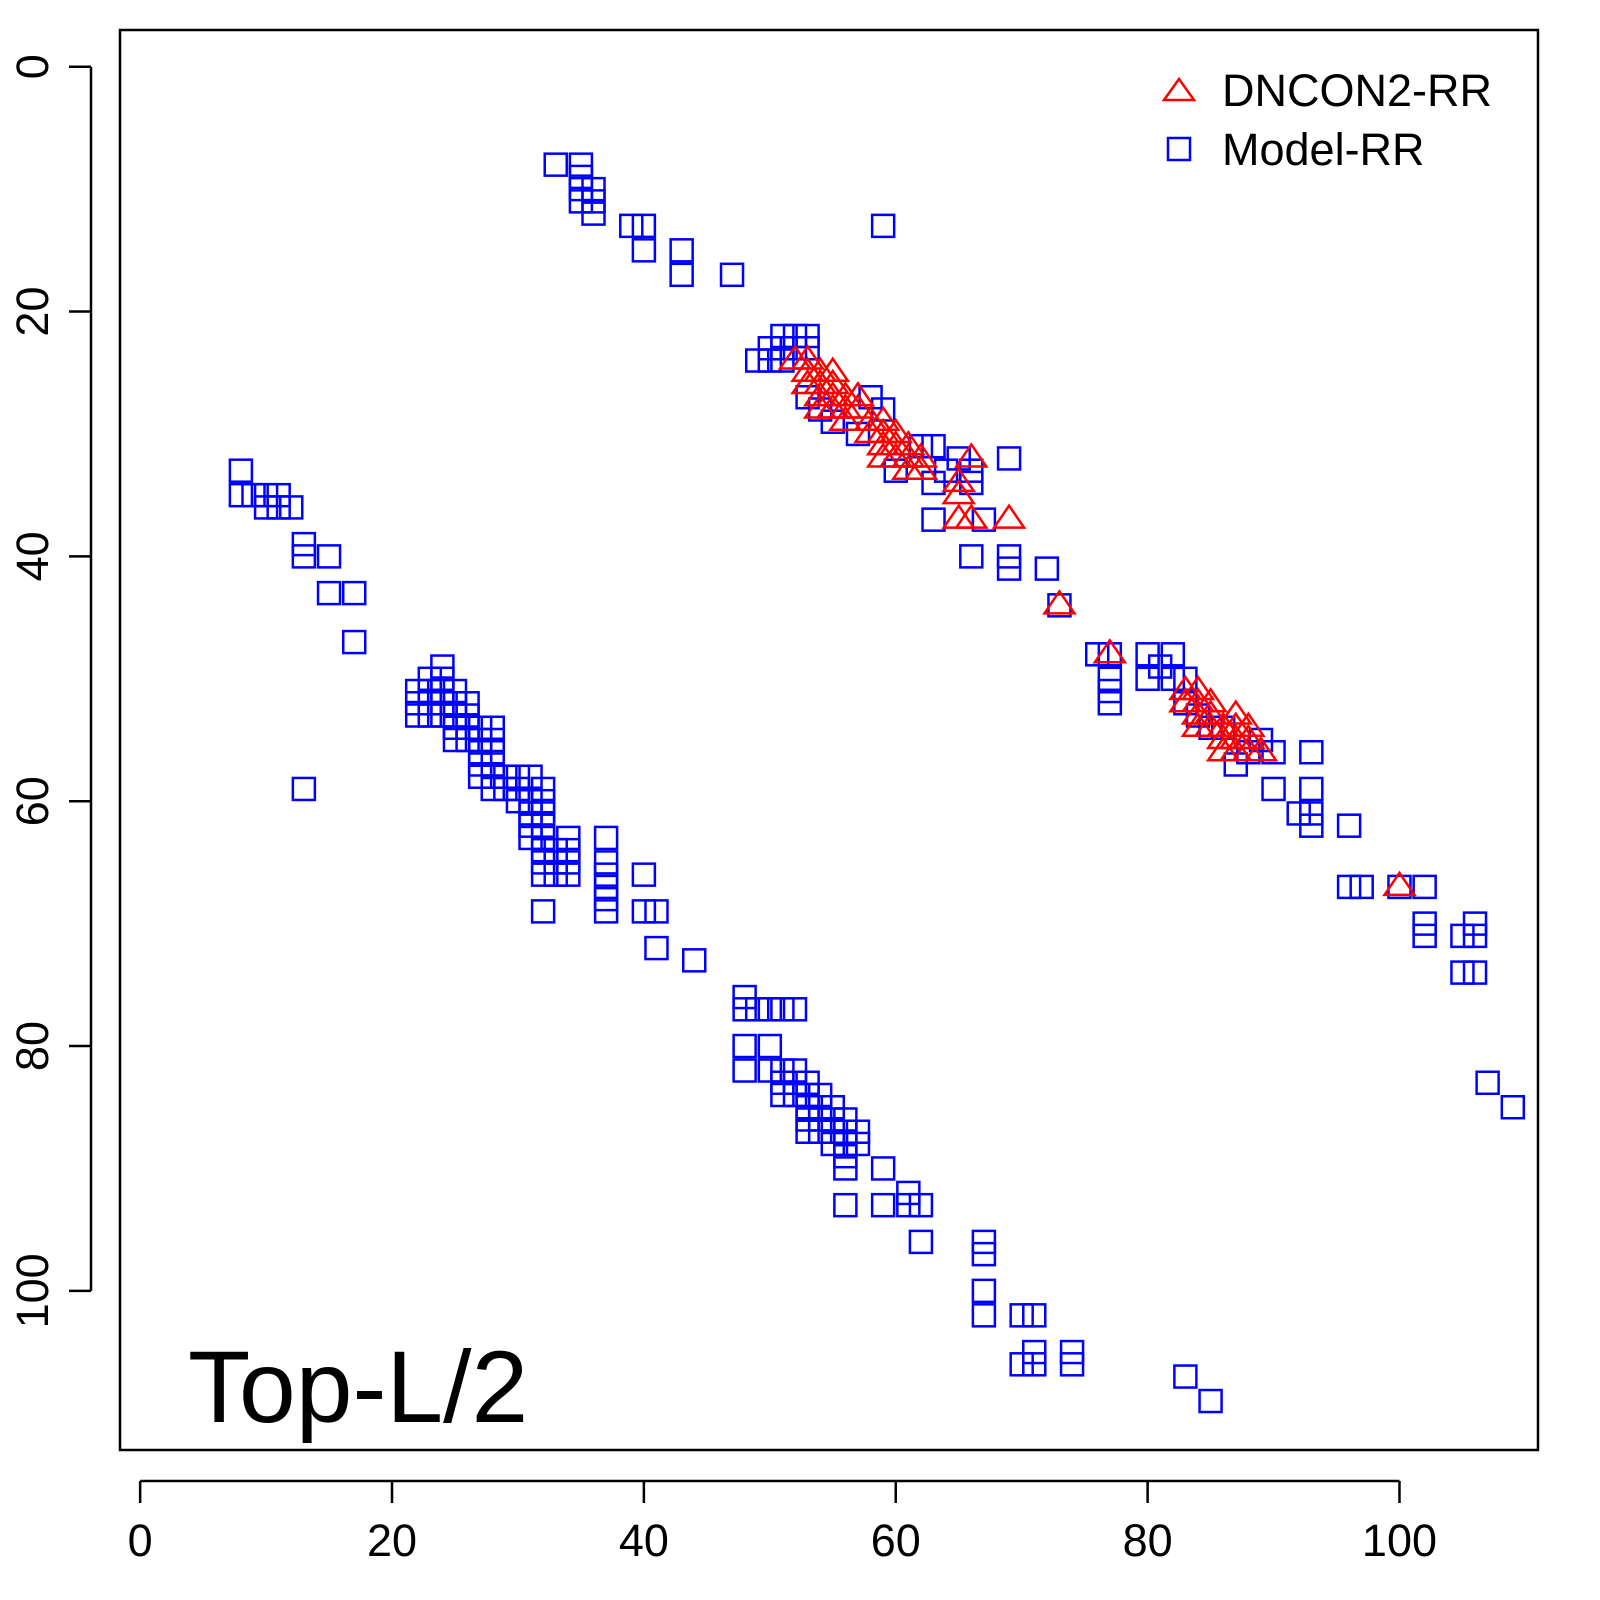 The width and height of the screenshot is (1600, 1600). Describe the element at coordinates (1148, 1540) in the screenshot. I see `x-tick-label: 80` at that location.